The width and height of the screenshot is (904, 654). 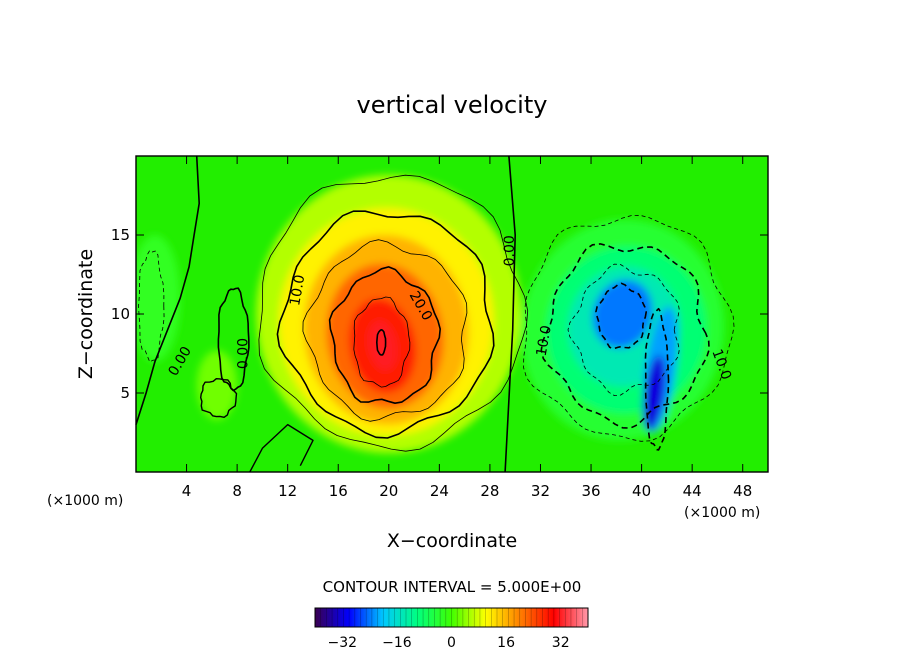 I want to click on x-tick-label: 4, so click(x=187, y=491).